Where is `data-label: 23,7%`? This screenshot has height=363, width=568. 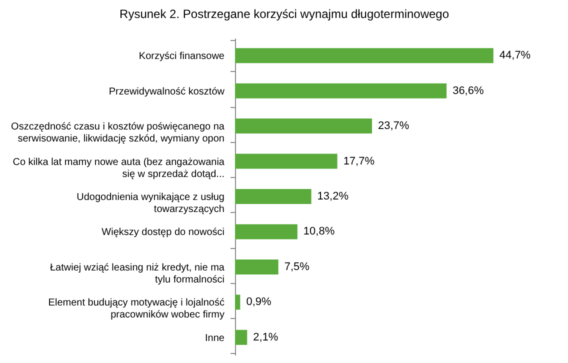 data-label: 23,7% is located at coordinates (394, 126).